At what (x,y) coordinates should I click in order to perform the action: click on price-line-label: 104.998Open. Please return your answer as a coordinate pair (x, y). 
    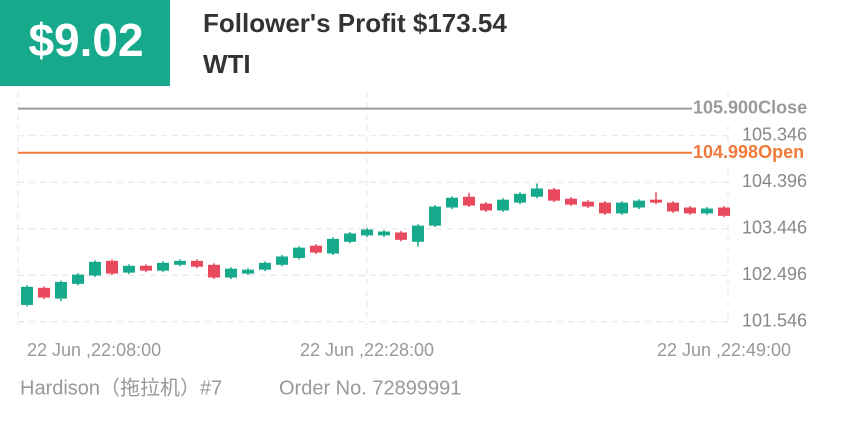
    Looking at the image, I should click on (748, 152).